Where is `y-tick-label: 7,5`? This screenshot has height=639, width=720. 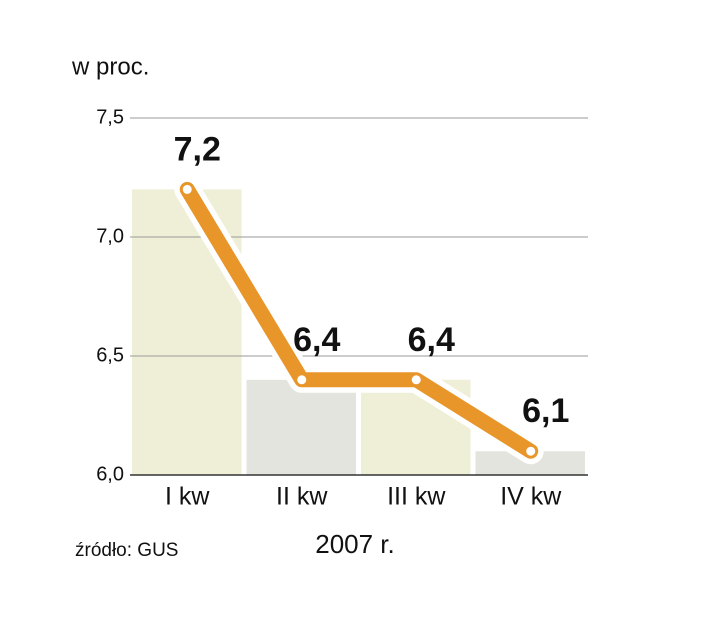
y-tick-label: 7,5 is located at coordinates (110, 117).